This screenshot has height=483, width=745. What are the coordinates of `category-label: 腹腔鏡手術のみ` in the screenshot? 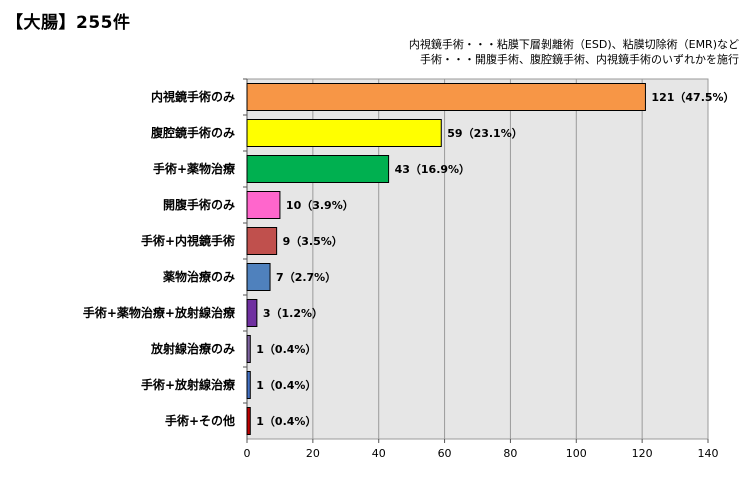 It's located at (193, 132).